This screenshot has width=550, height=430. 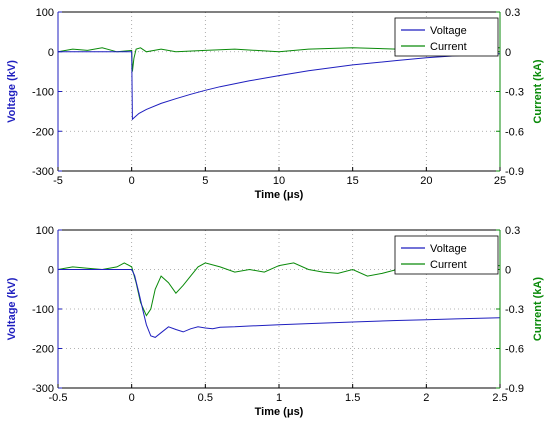 I want to click on x-tick-label: 10, so click(x=279, y=181).